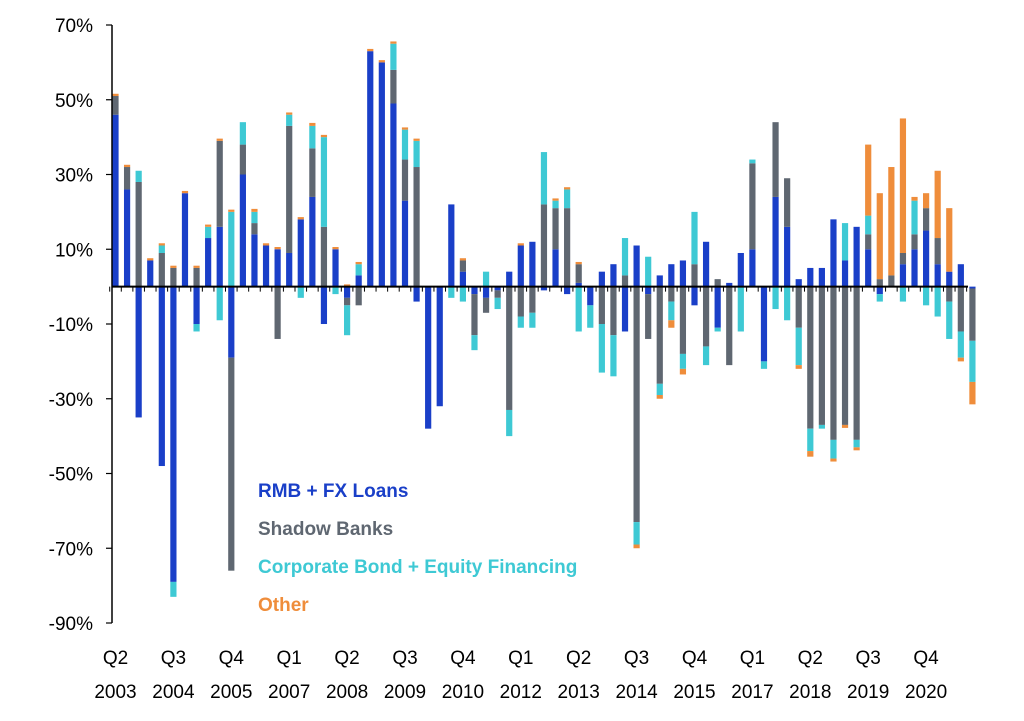 The height and width of the screenshot is (721, 1024). Describe the element at coordinates (74, 176) in the screenshot. I see `y-tick-label: 30%` at that location.